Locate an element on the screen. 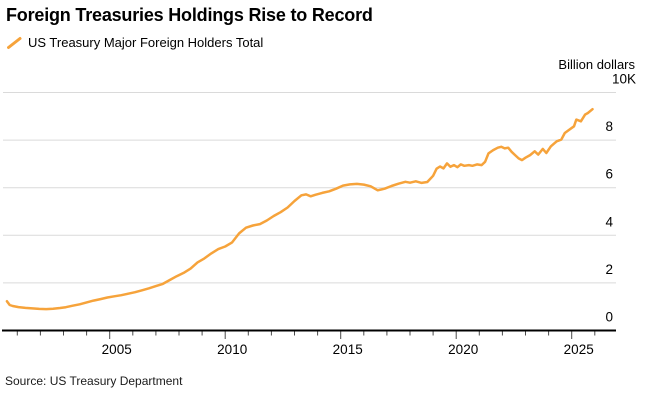  x-tick-label: 2010 is located at coordinates (232, 349).